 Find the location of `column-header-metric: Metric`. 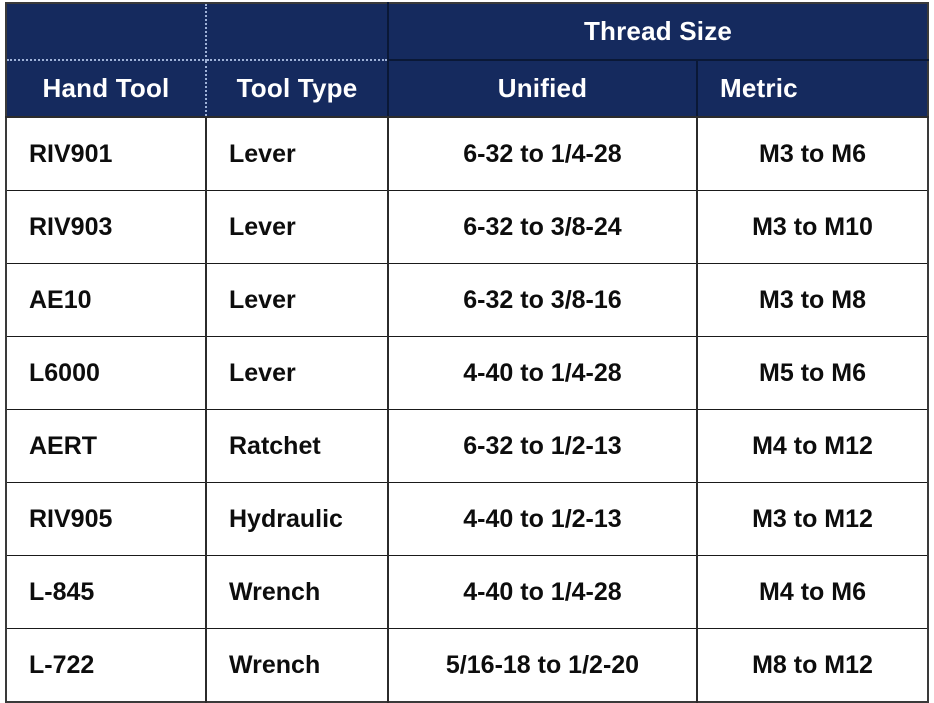

column-header-metric: Metric is located at coordinates (813, 89).